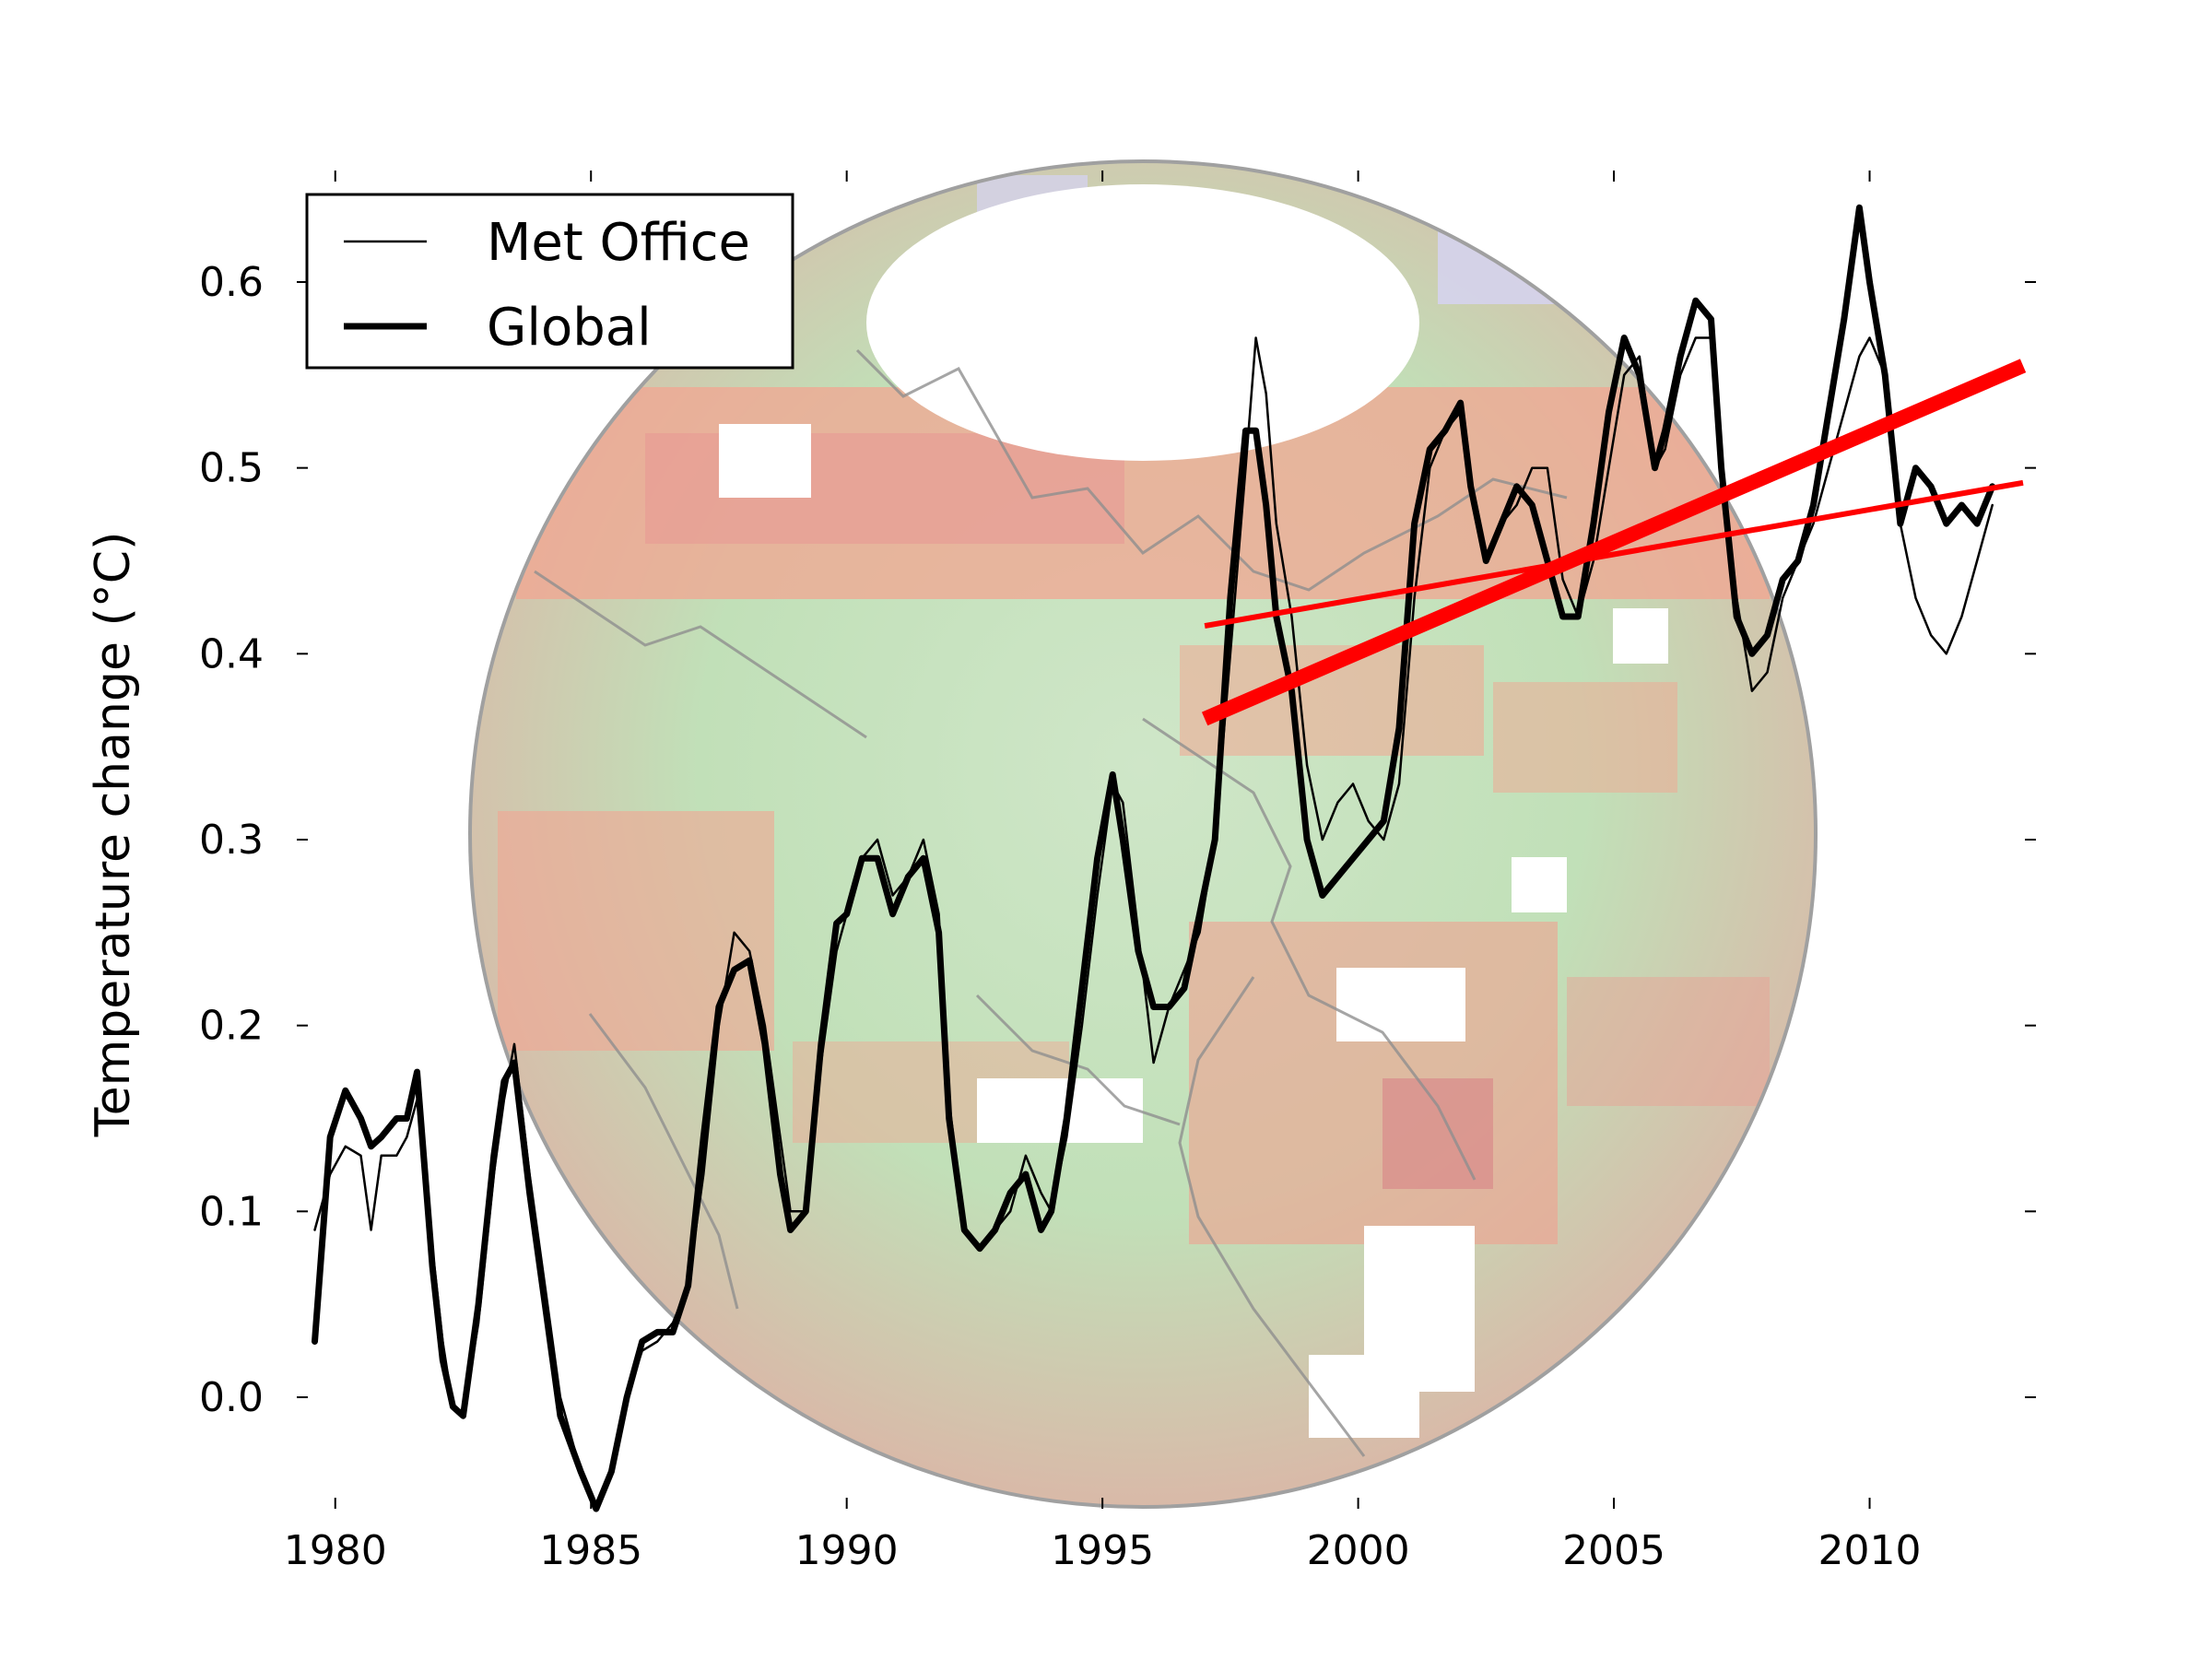  What do you see at coordinates (1870, 1550) in the screenshot?
I see `x-tick-label: 2010` at bounding box center [1870, 1550].